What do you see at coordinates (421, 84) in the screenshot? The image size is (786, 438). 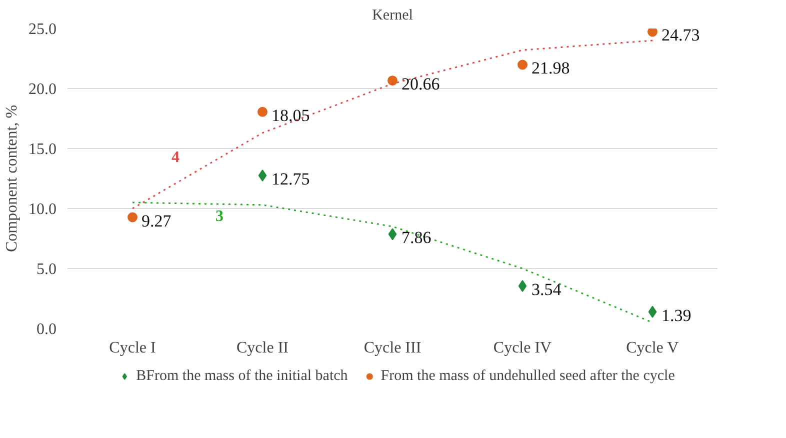 I see `data-label: 20.66` at bounding box center [421, 84].